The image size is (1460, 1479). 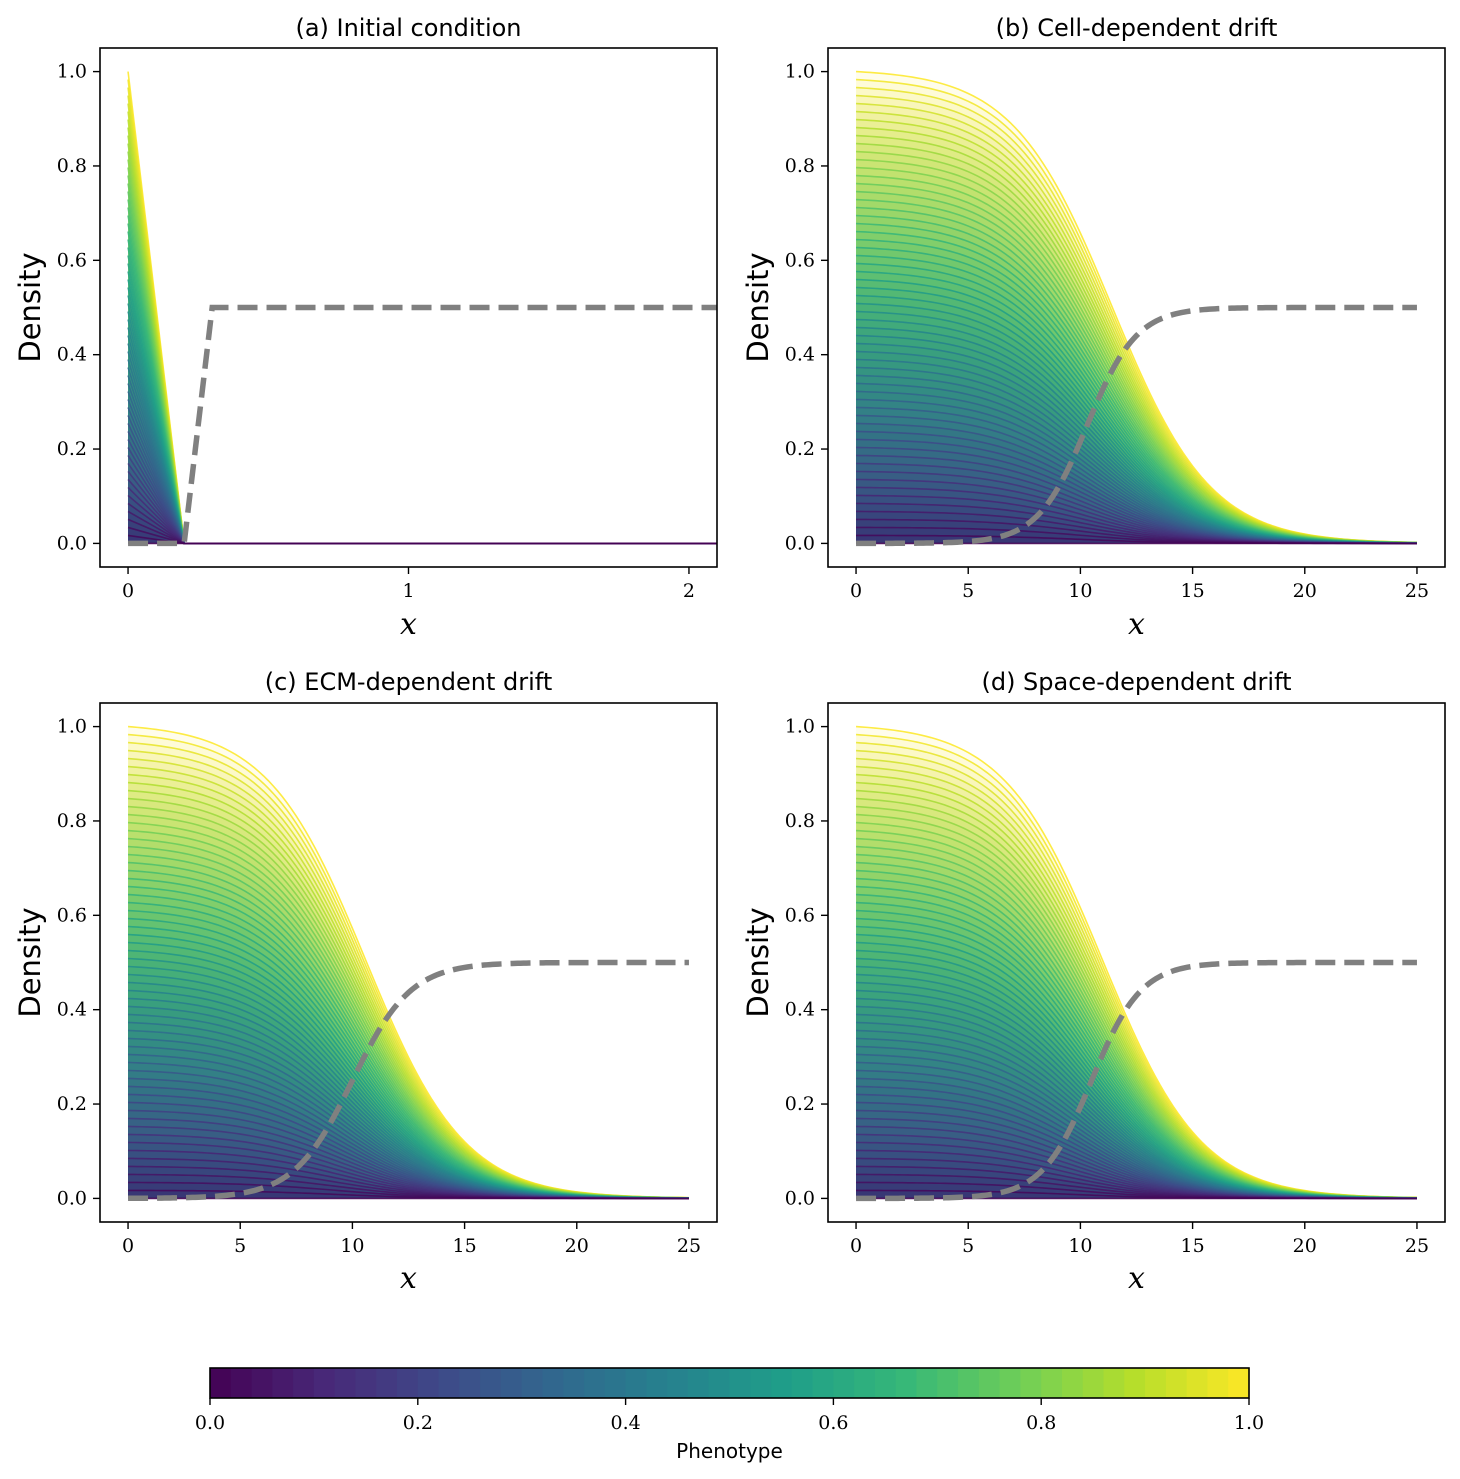 I want to click on ytick-label-b-1: 0.2, so click(x=800, y=449).